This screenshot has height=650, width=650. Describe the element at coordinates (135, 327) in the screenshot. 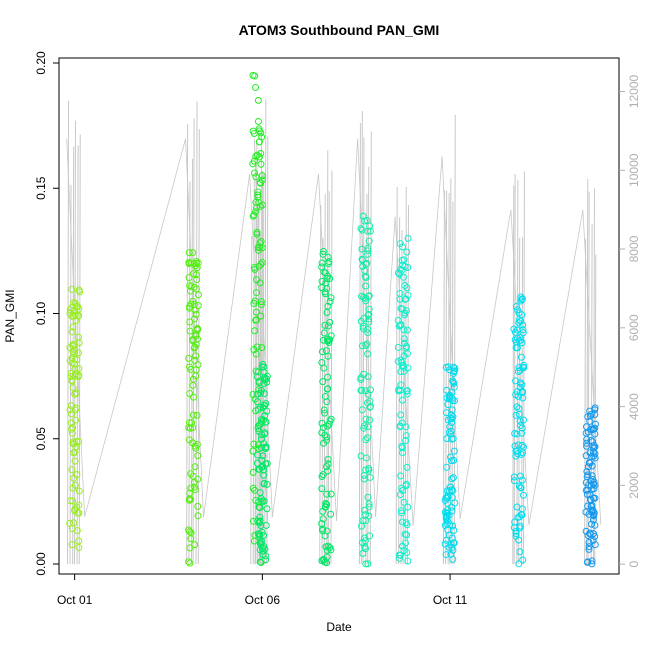

I see `transit-line` at that location.